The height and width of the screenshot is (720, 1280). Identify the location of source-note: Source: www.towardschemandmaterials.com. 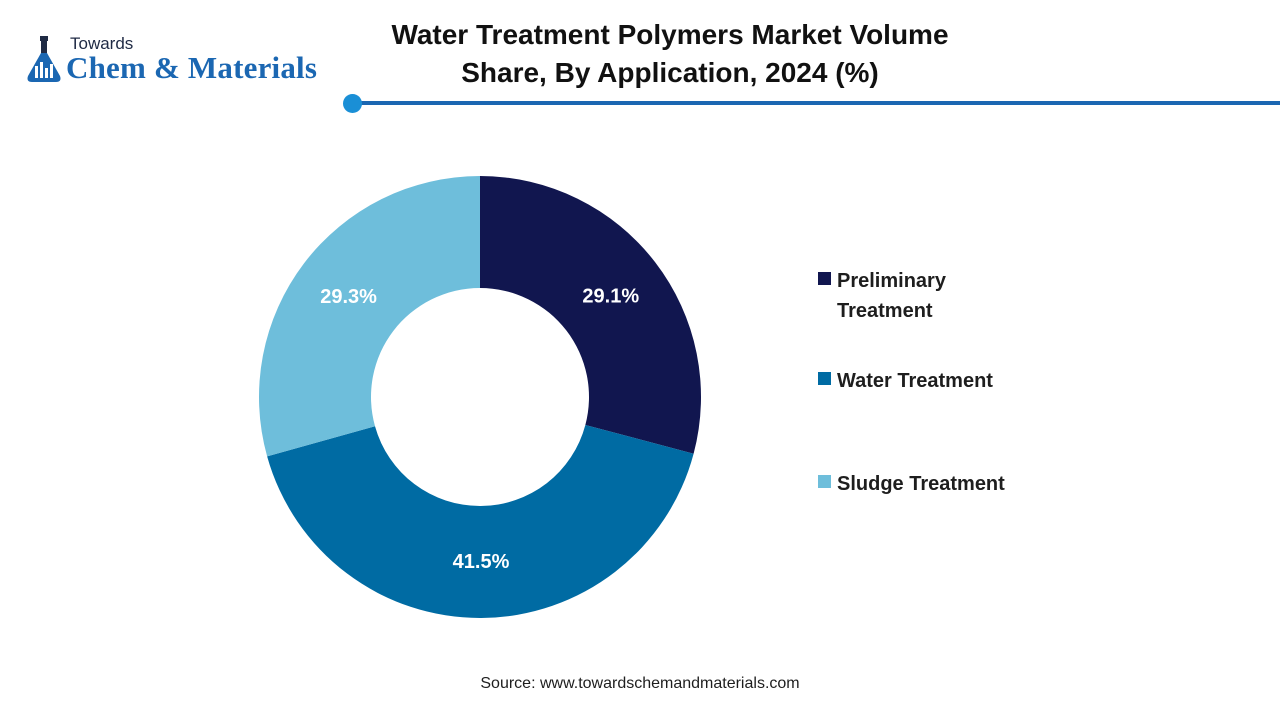
(640, 683).